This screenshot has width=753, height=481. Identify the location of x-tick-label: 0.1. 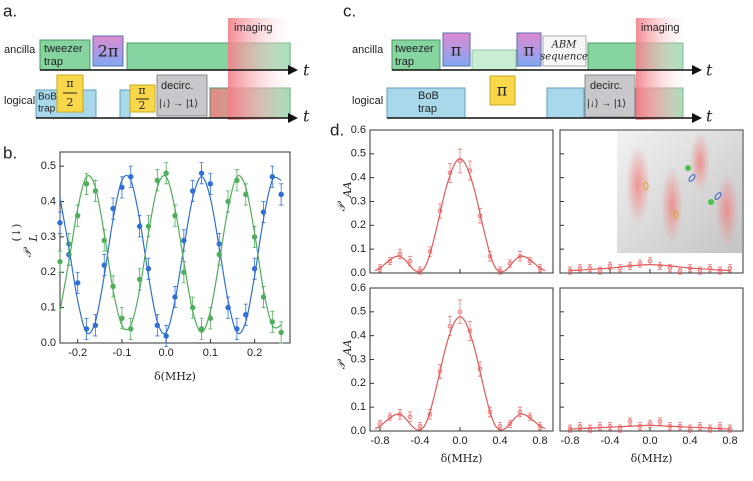
(210, 353).